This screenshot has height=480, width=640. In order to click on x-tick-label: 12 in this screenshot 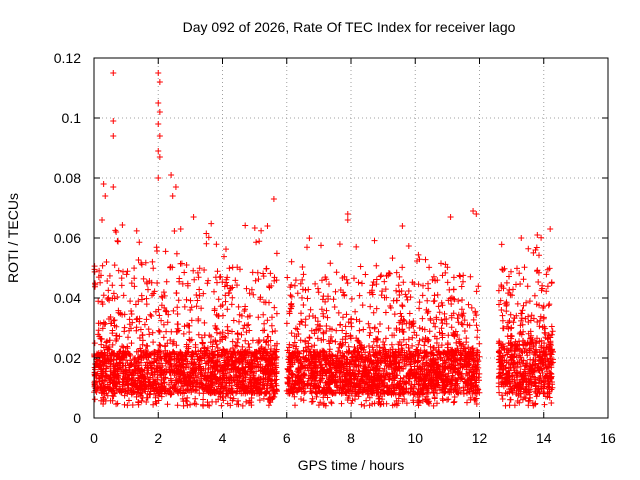, I will do `click(480, 438)`.